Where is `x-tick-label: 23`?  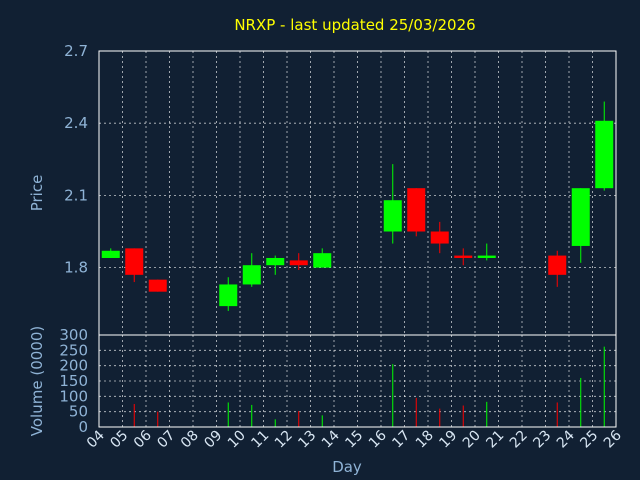
x-tick-label: 23 is located at coordinates (542, 440).